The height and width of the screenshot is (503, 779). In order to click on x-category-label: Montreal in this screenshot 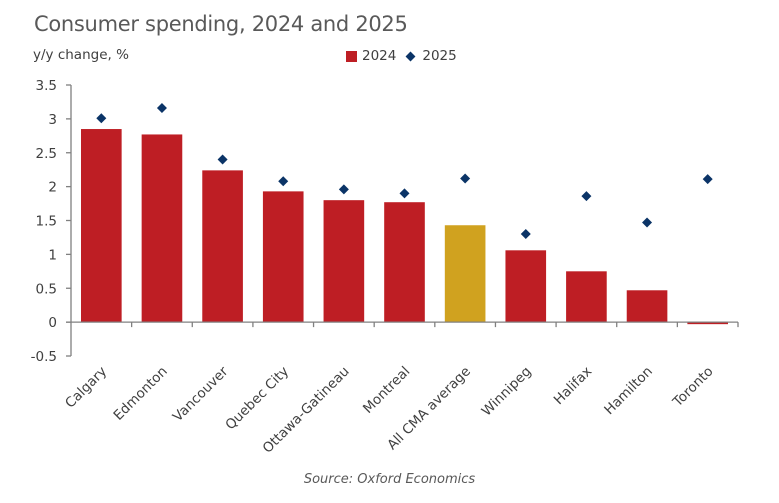, I will do `click(386, 390)`.